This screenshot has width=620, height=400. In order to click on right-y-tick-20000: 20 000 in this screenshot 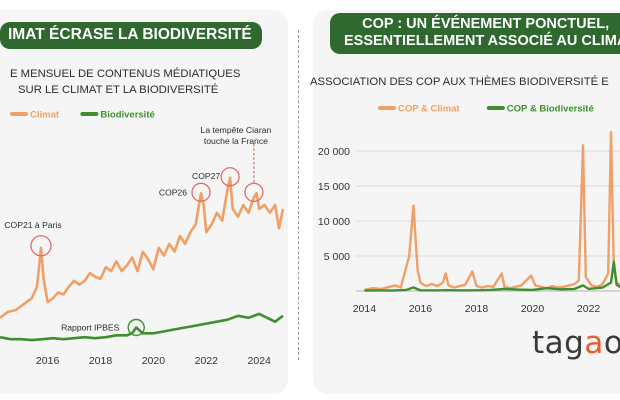, I will do `click(334, 152)`.